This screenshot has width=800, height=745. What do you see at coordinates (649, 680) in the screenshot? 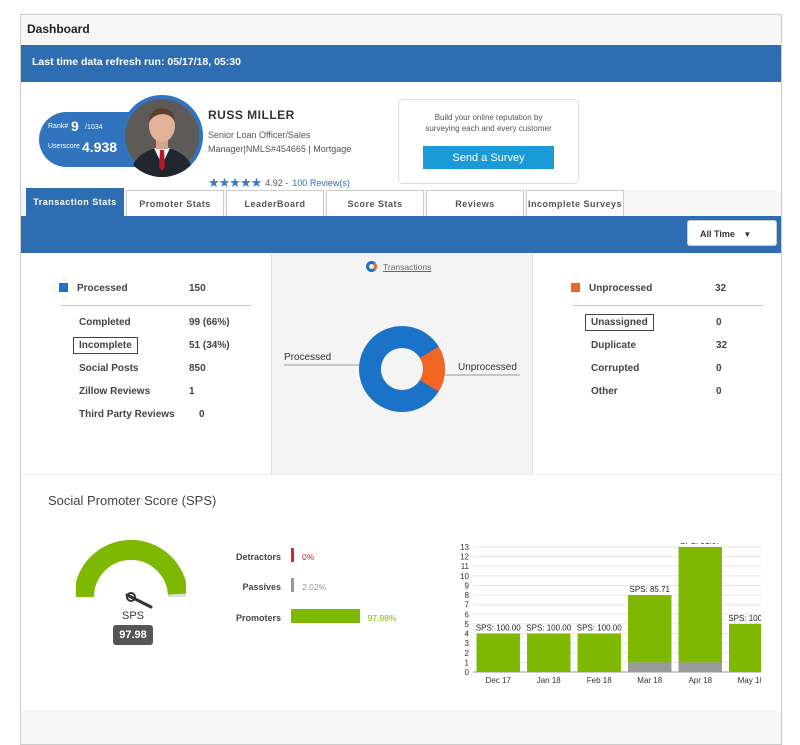
I see `x-tick-label: Mar 18` at bounding box center [649, 680].